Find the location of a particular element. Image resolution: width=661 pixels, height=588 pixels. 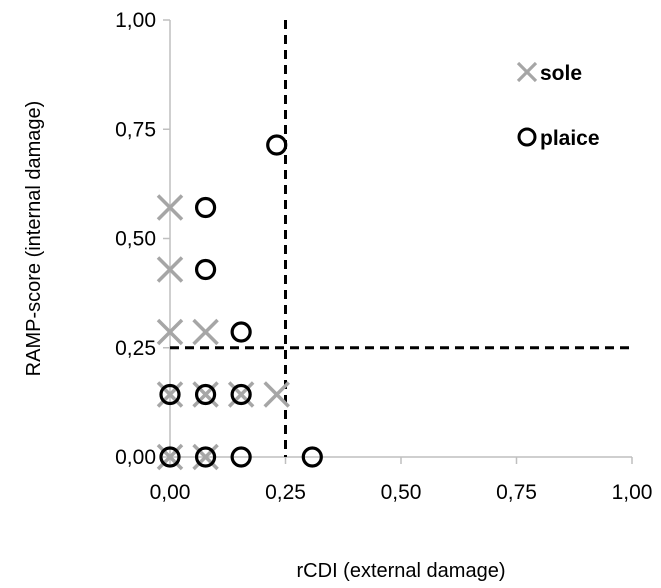

y-tick-label: 0,00 is located at coordinates (135, 457).